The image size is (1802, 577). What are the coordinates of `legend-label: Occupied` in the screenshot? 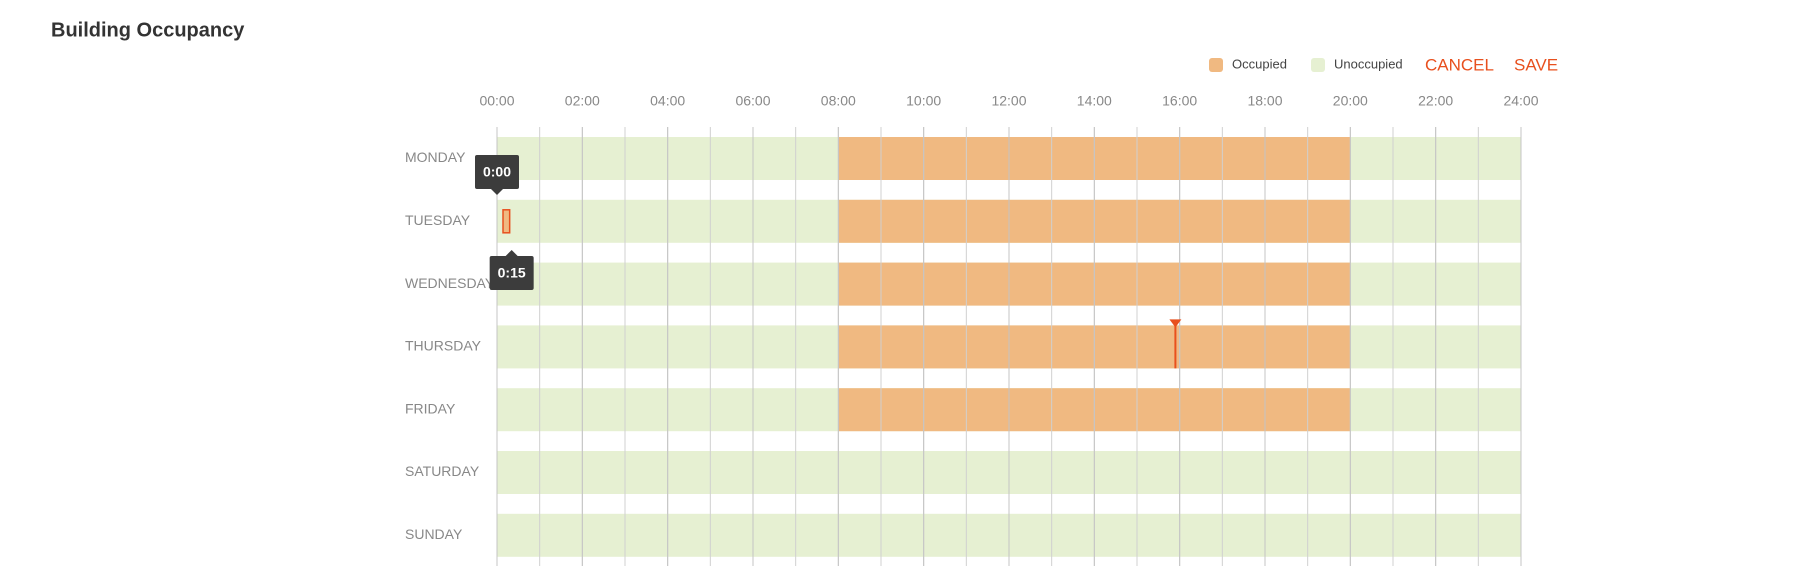 It's located at (1259, 63).